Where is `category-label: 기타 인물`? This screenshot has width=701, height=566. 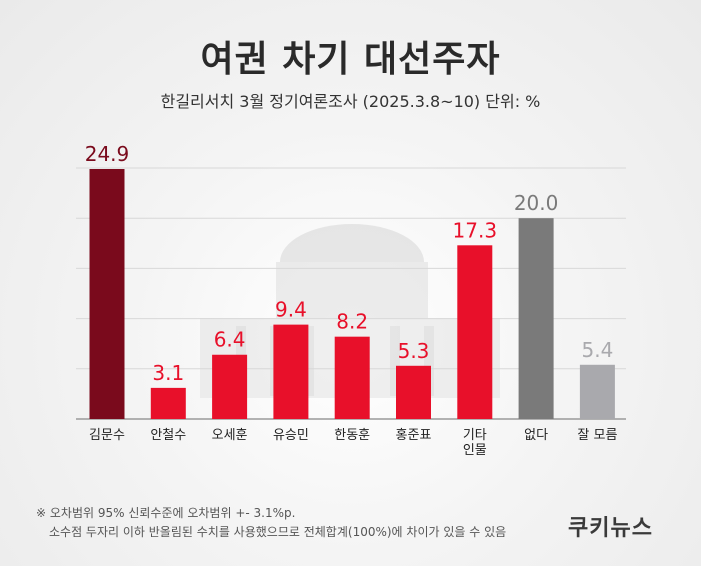 category-label: 기타 인물 is located at coordinates (475, 443).